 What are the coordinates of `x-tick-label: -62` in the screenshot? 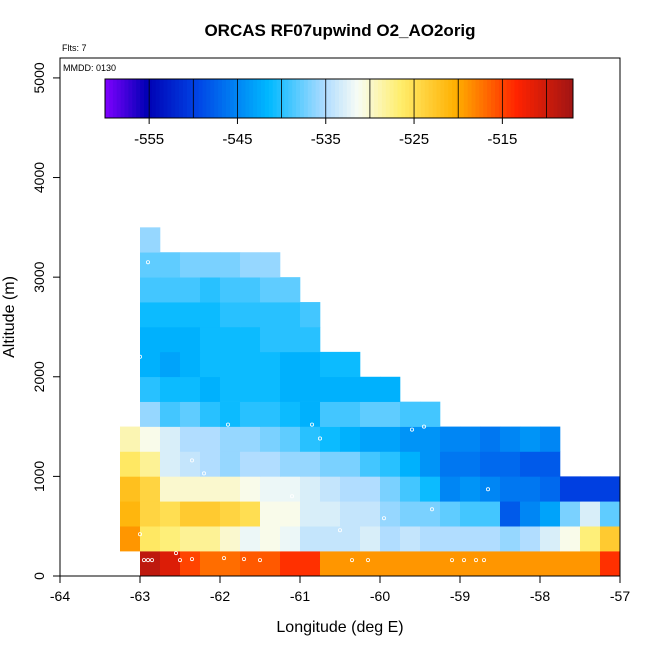 It's located at (220, 596).